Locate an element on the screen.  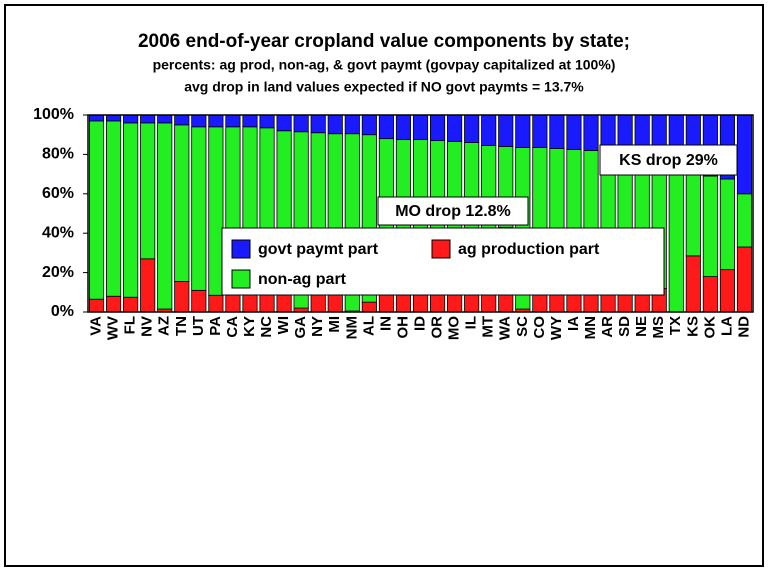
x-tick-label: MT is located at coordinates (488, 327).